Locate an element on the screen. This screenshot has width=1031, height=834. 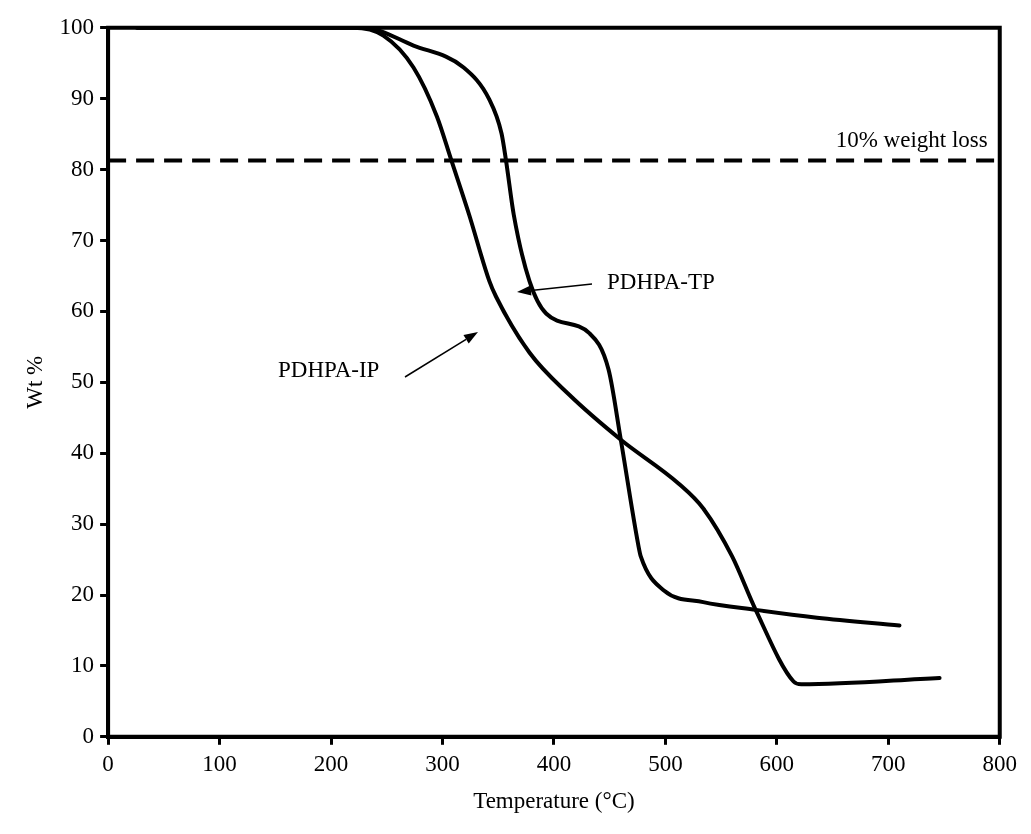
y-tick-label: 30 is located at coordinates (83, 523).